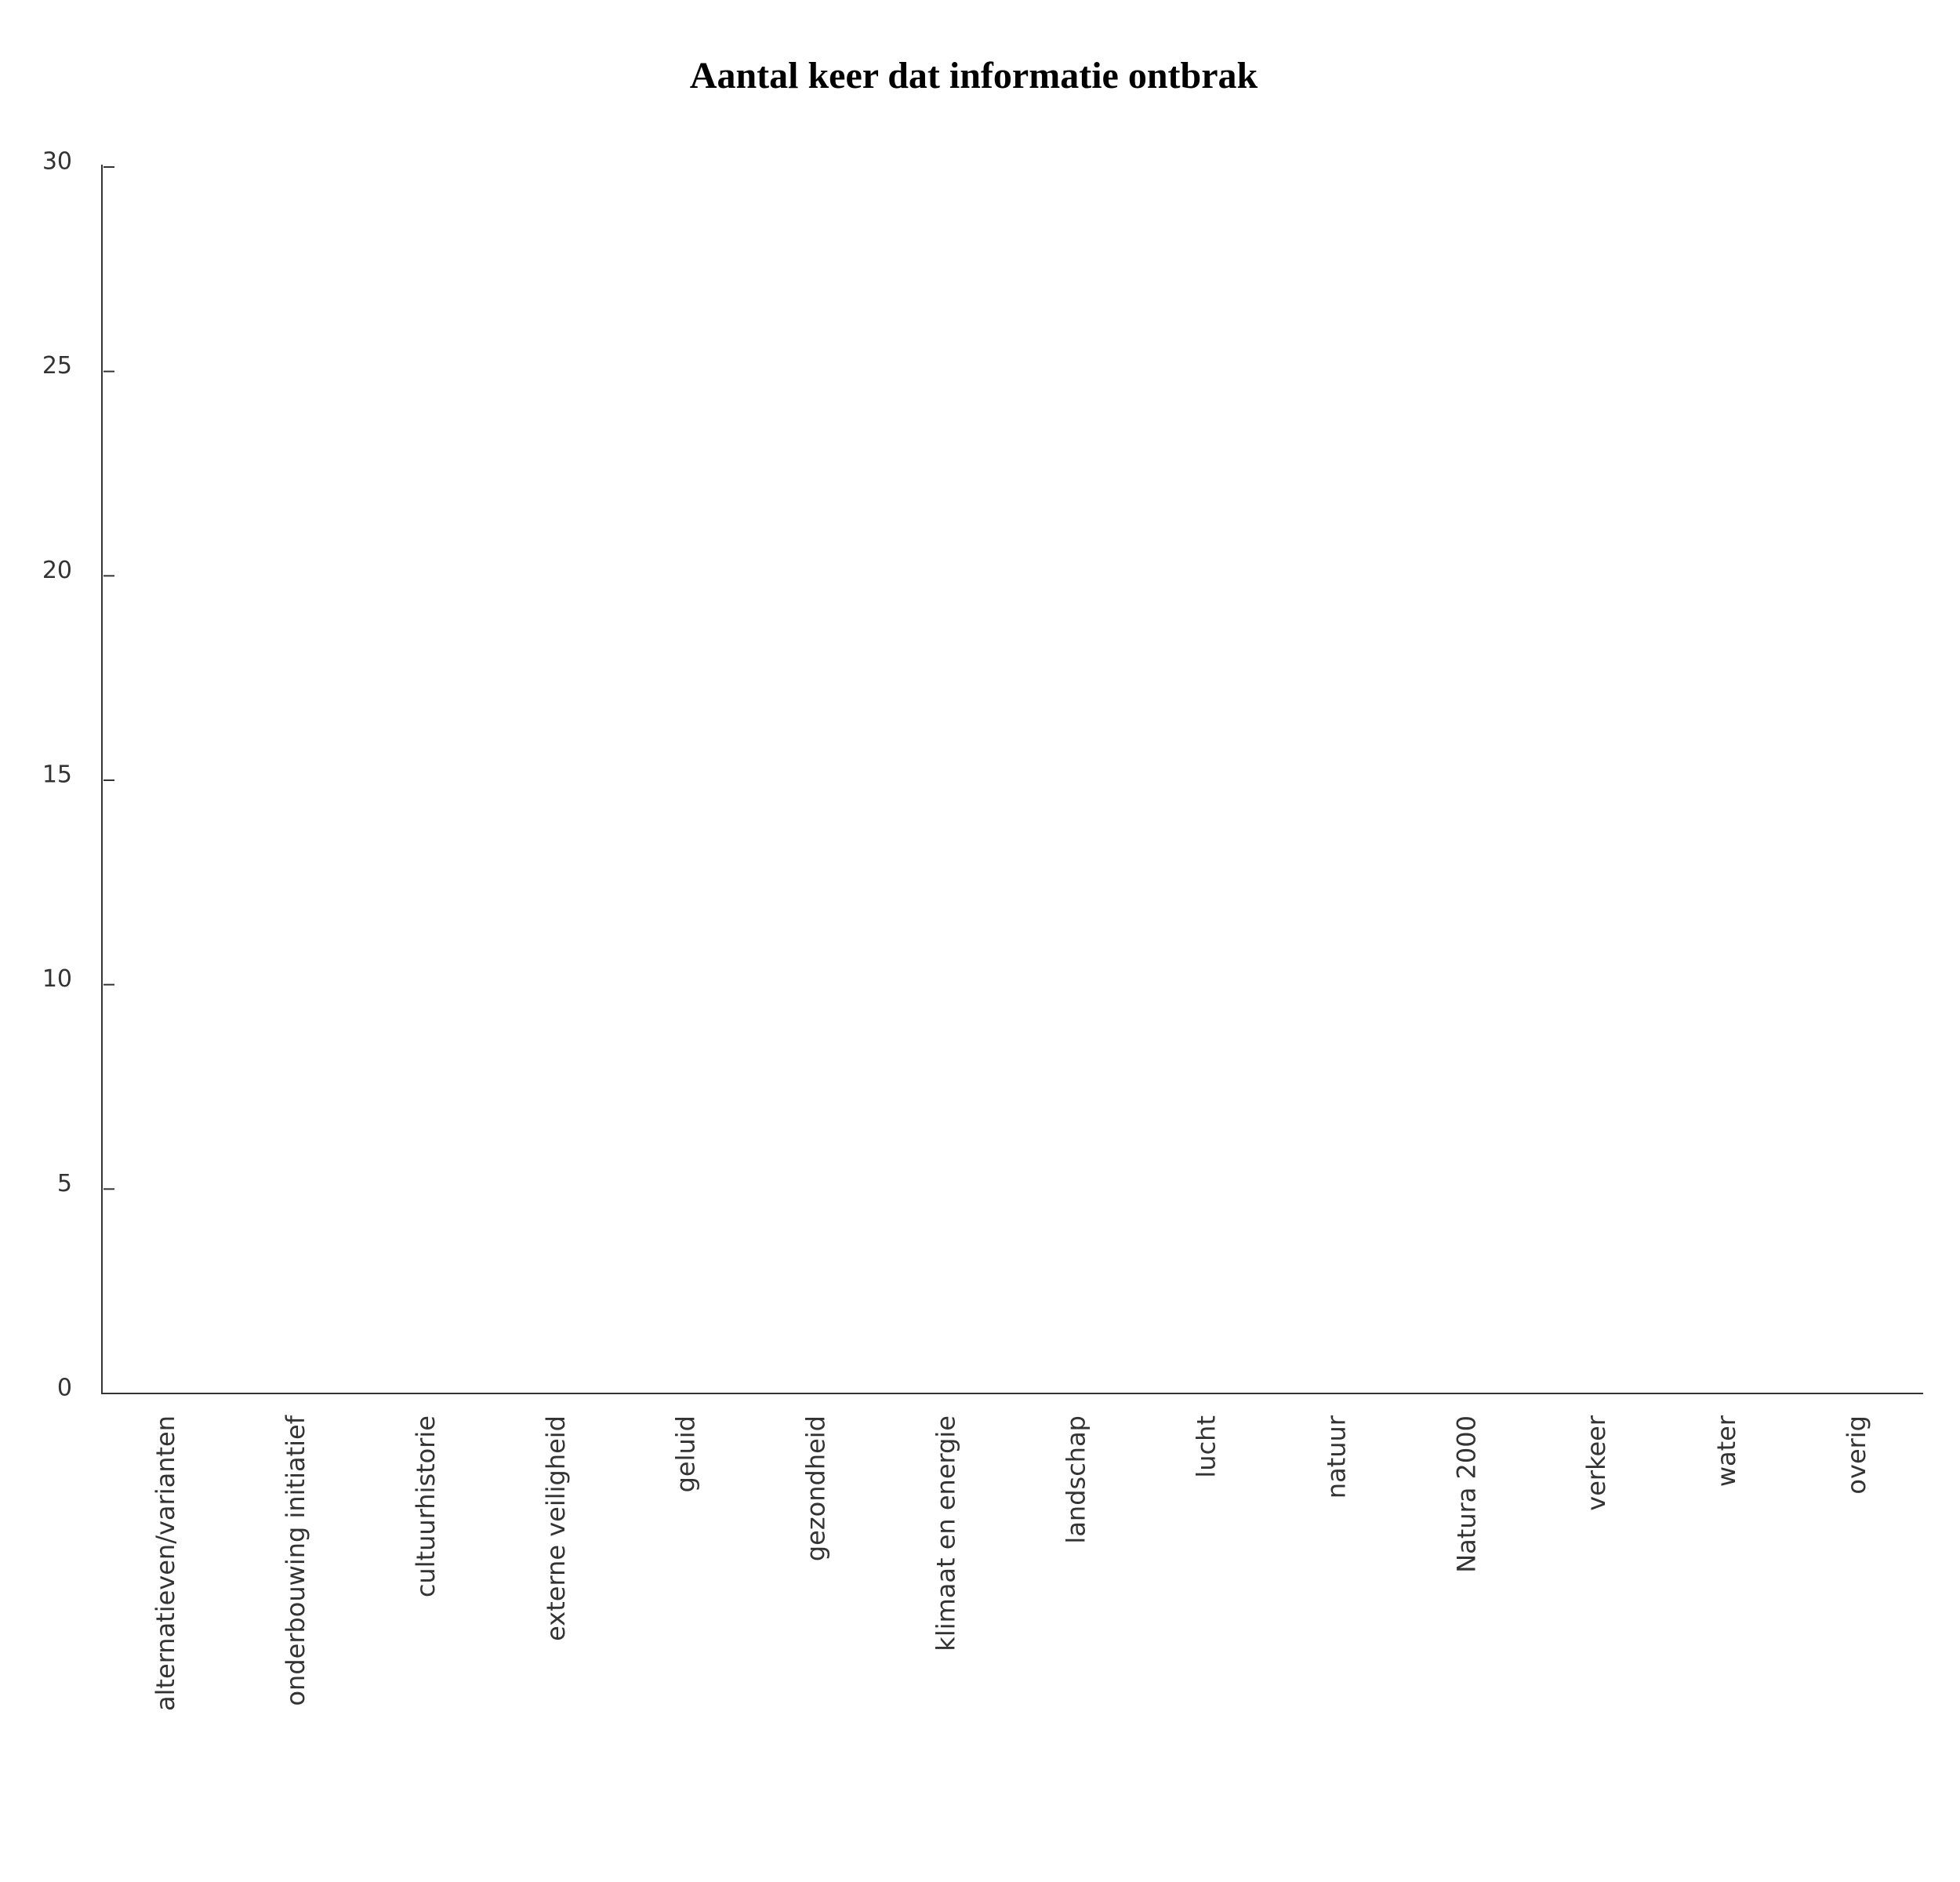 The width and height of the screenshot is (1960, 1882). Describe the element at coordinates (1336, 1457) in the screenshot. I see `x-tick-label: natuur` at that location.